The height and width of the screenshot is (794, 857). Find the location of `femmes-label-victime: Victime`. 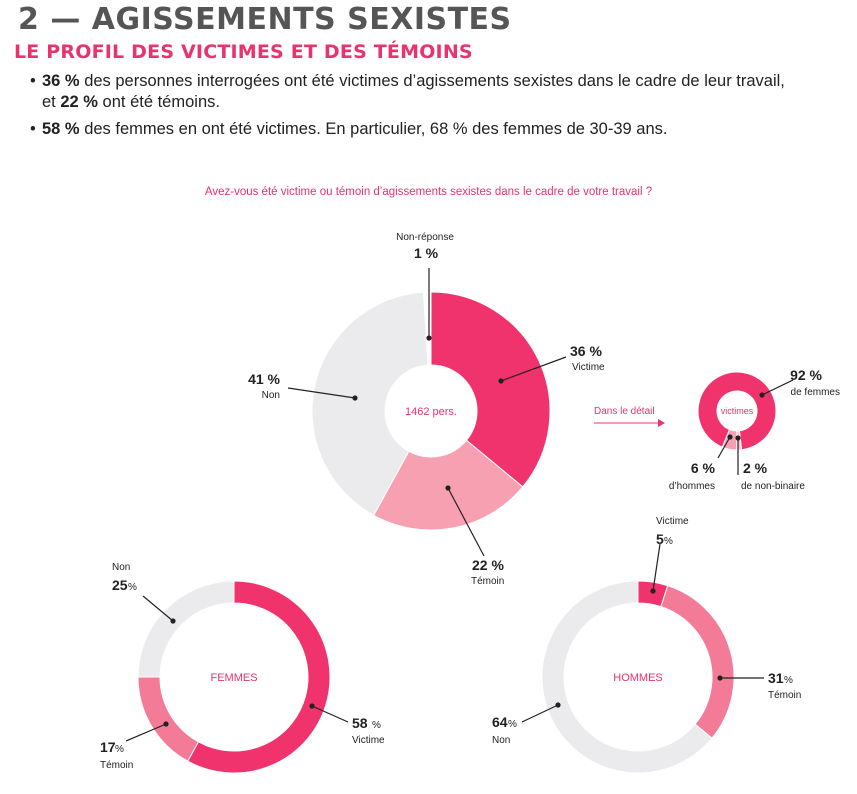

femmes-label-victime: Victime is located at coordinates (368, 740).